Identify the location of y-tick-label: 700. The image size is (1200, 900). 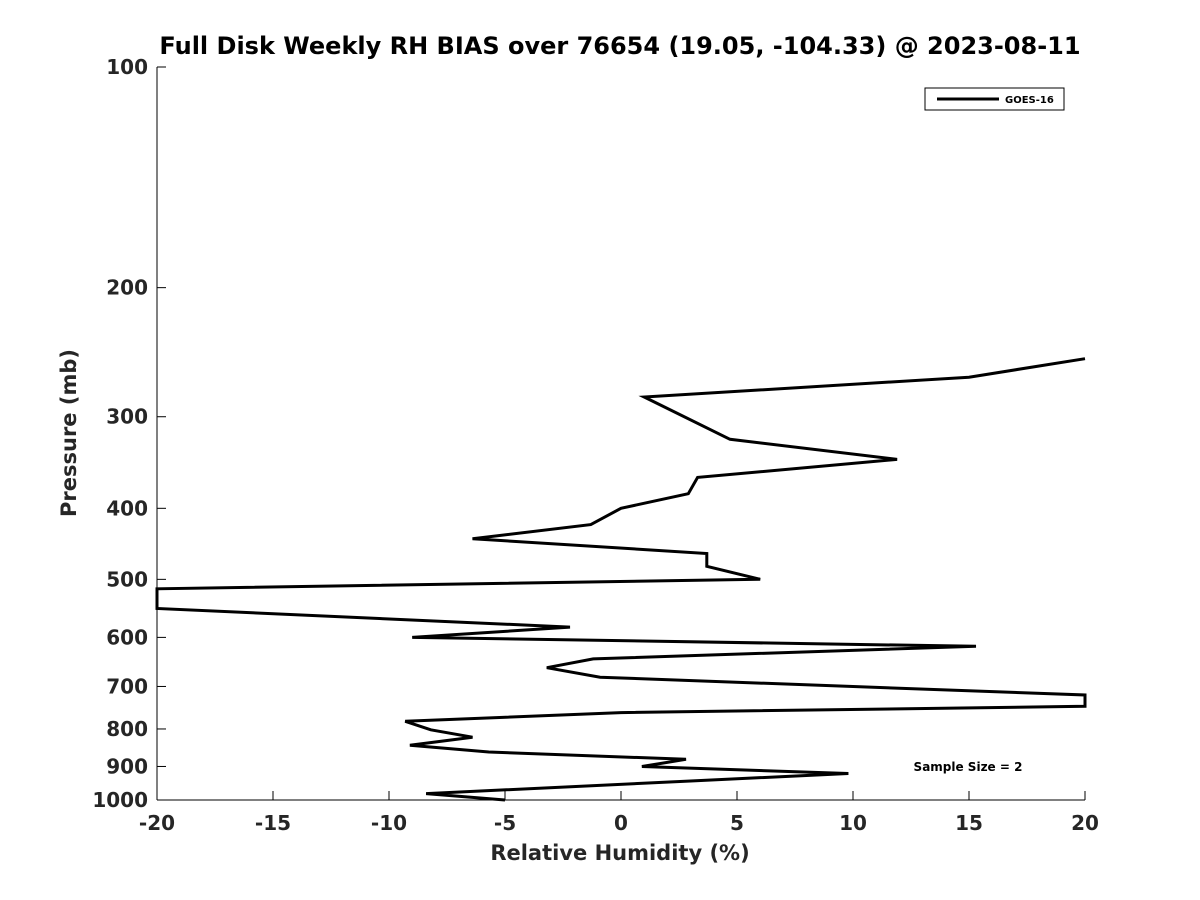
(127, 686).